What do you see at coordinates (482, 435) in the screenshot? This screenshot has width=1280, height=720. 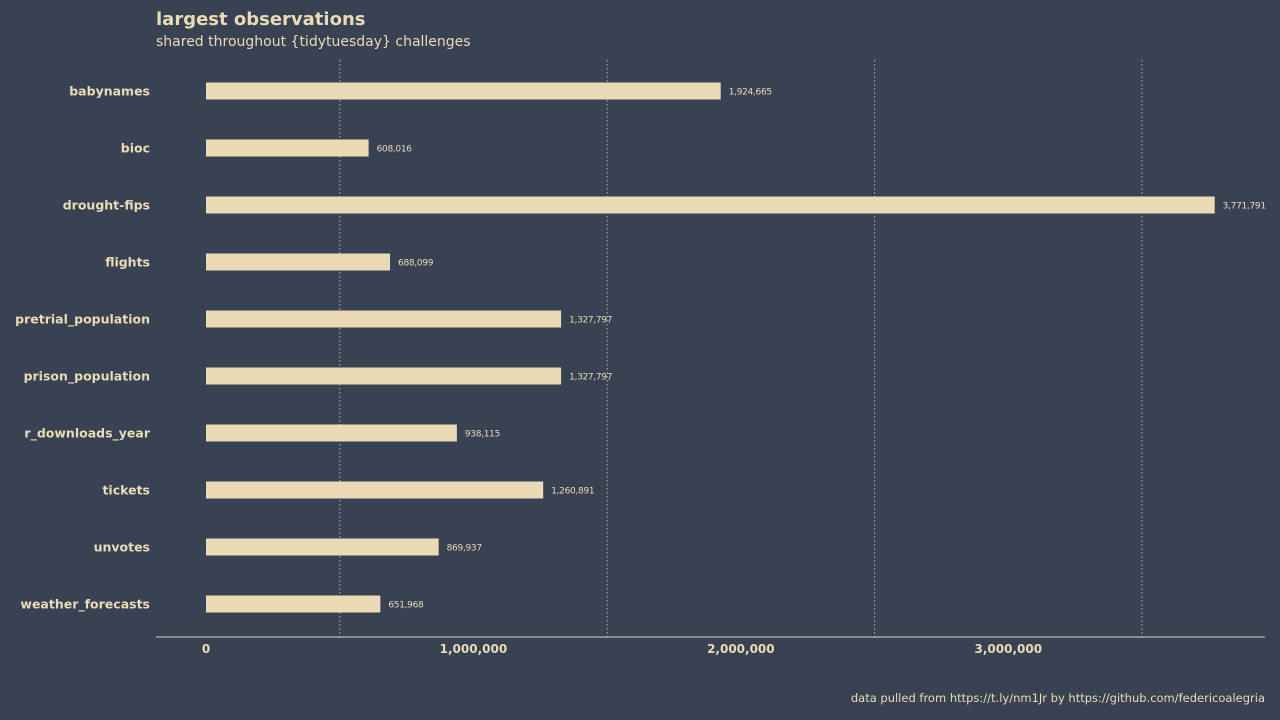 I see `value-label: 938,115` at bounding box center [482, 435].